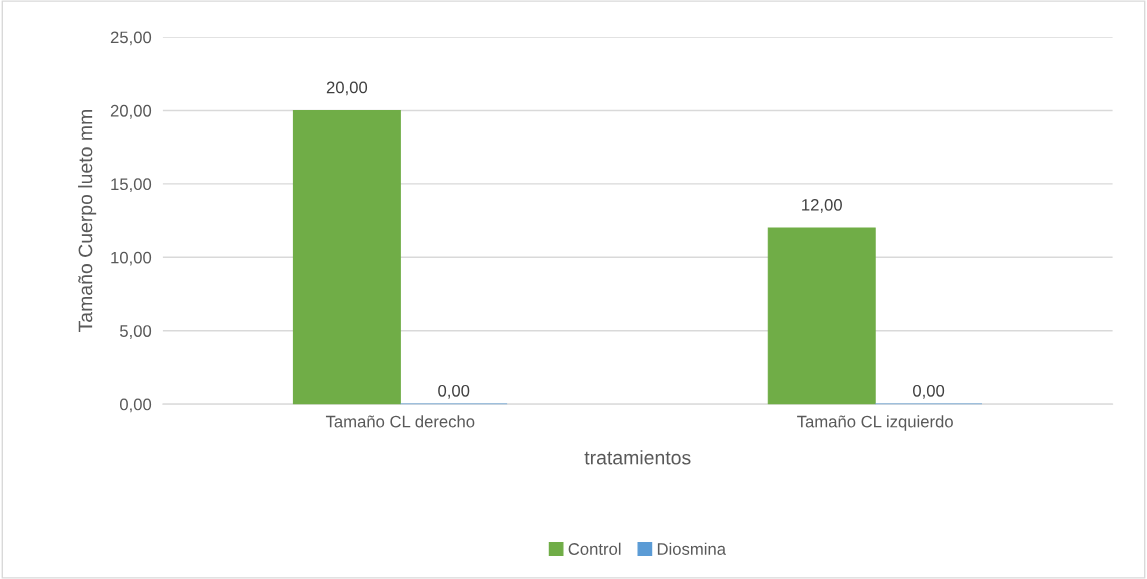  I want to click on x-tick-label: Tamaño CL derecho, so click(400, 421).